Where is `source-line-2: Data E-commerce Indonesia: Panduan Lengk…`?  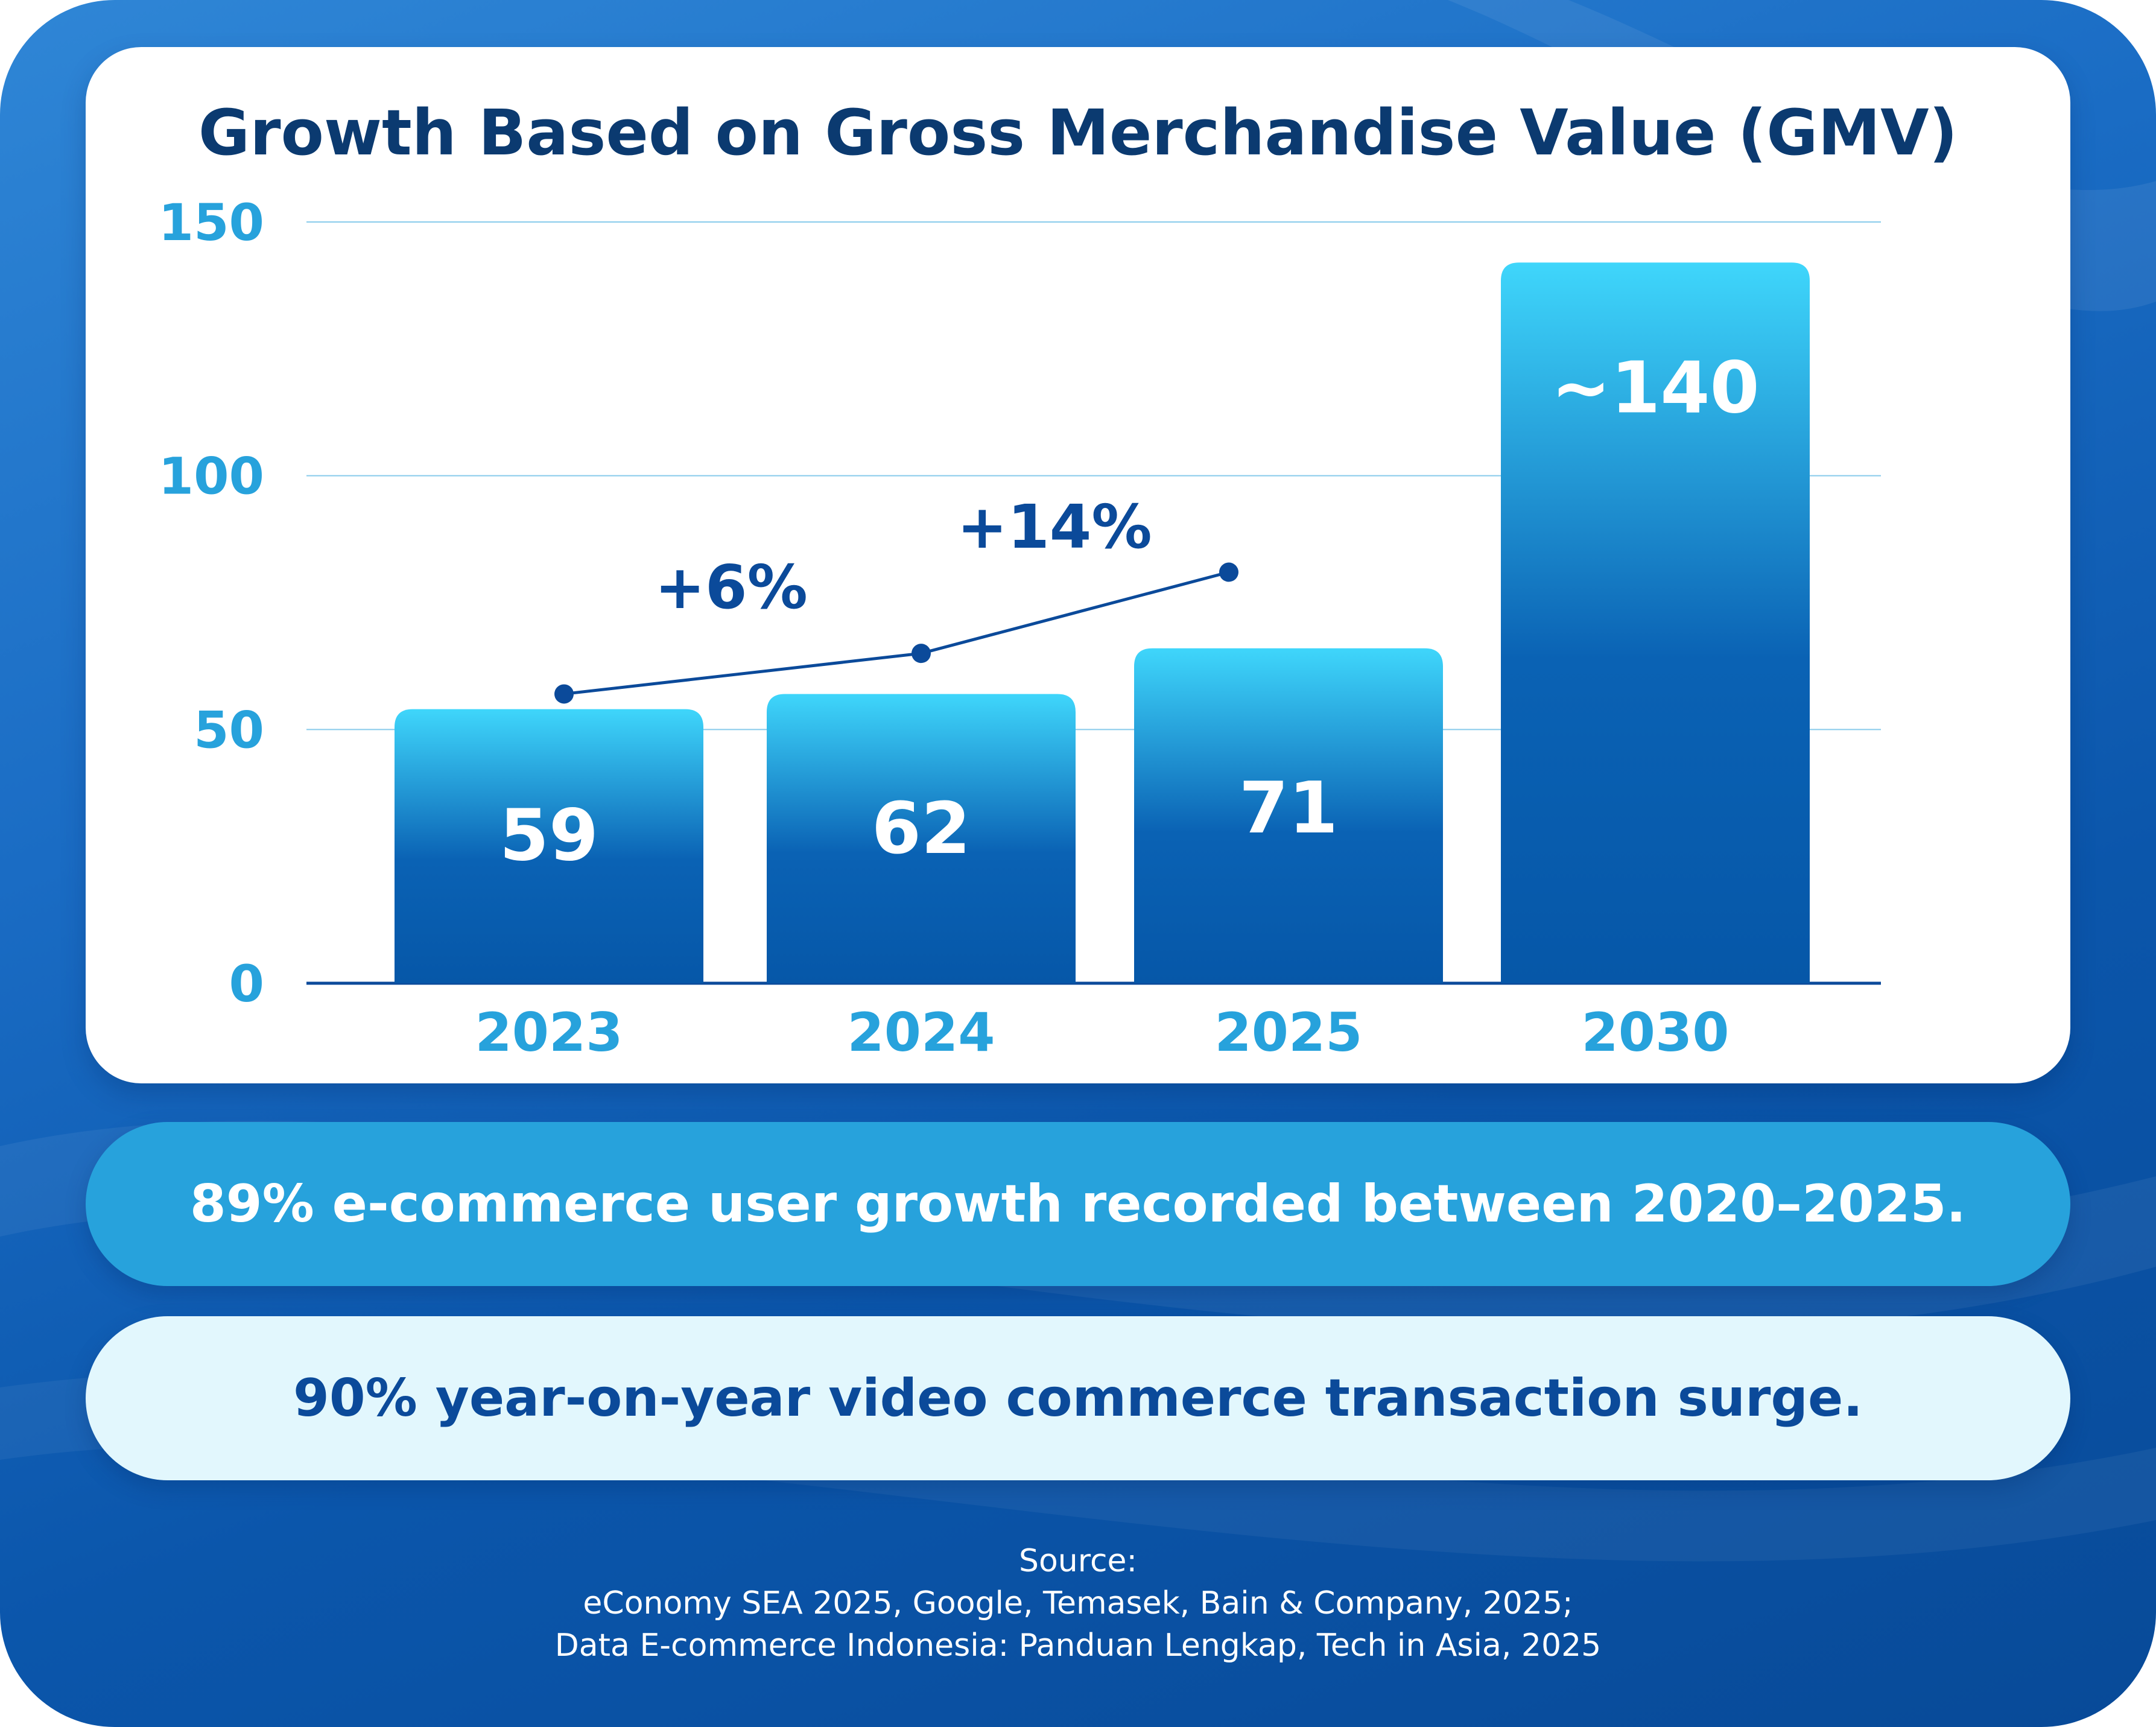
source-line-2: Data E-commerce Indonesia: Panduan Lengk… is located at coordinates (1078, 1645).